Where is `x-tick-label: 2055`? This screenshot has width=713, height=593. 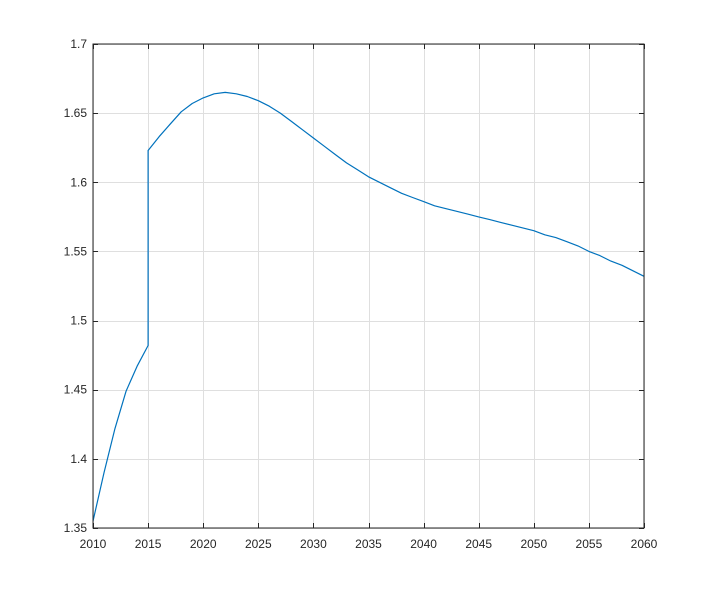 x-tick-label: 2055 is located at coordinates (589, 544).